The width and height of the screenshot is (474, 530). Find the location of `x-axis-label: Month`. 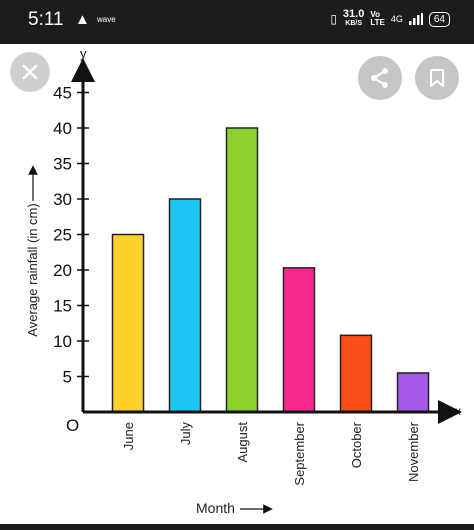

x-axis-label: Month is located at coordinates (215, 508).